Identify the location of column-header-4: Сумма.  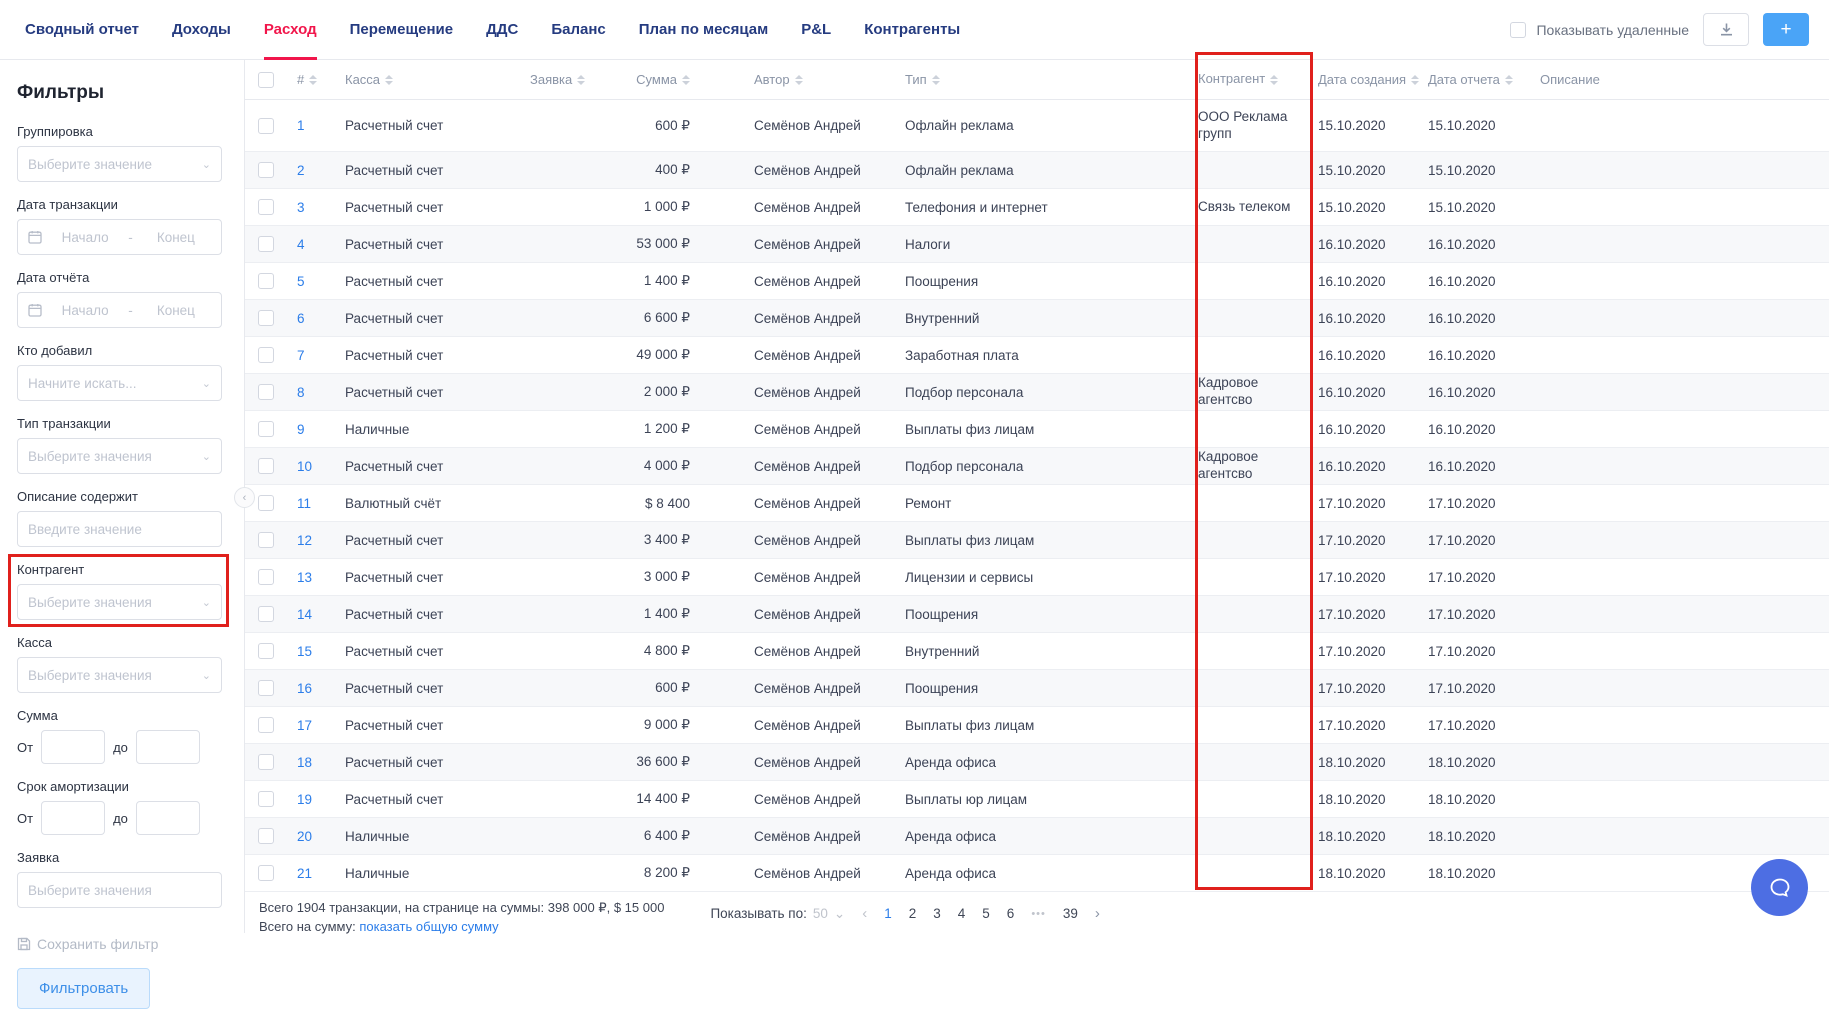
(682, 79).